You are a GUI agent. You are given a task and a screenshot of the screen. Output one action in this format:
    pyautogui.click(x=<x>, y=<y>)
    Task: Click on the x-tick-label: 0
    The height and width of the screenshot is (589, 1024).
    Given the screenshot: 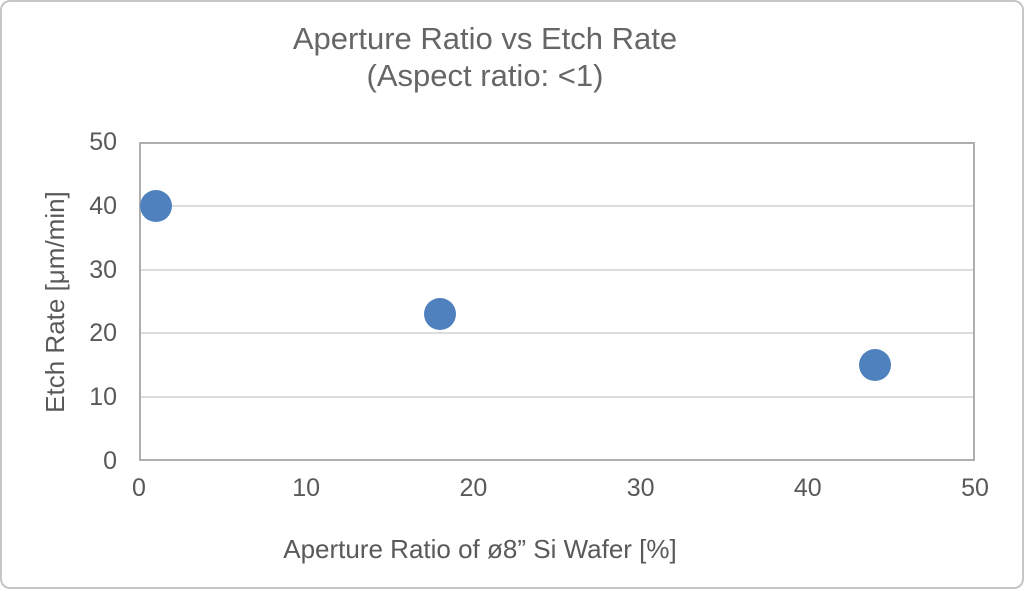 What is the action you would take?
    pyautogui.click(x=139, y=488)
    